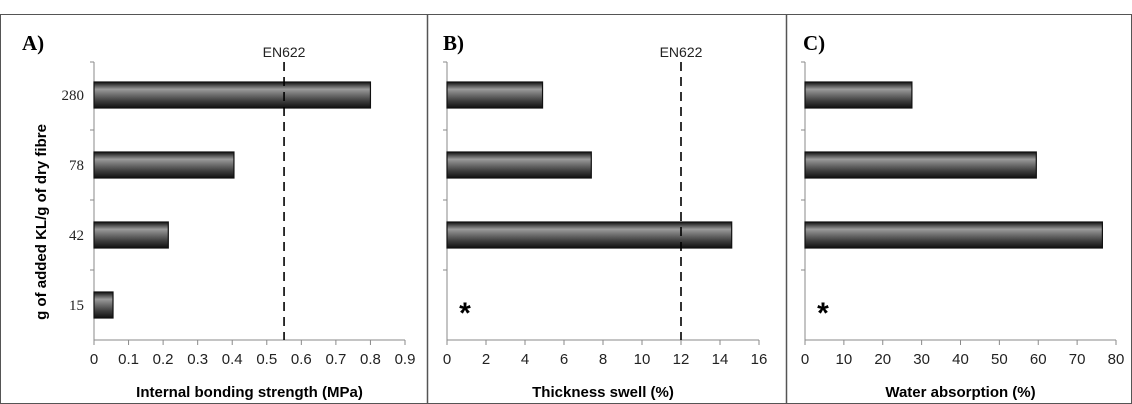 The height and width of the screenshot is (404, 1132). I want to click on x-tick-label: 80, so click(1116, 359).